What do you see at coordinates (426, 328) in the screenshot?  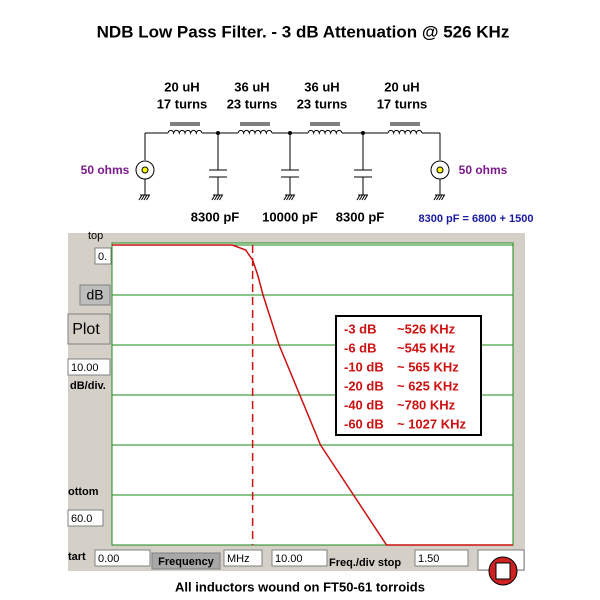 I see `annotation-freq: ~526 KHz` at bounding box center [426, 328].